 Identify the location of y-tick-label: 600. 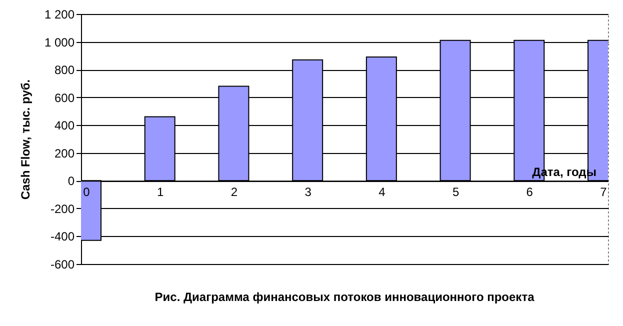
(64, 97).